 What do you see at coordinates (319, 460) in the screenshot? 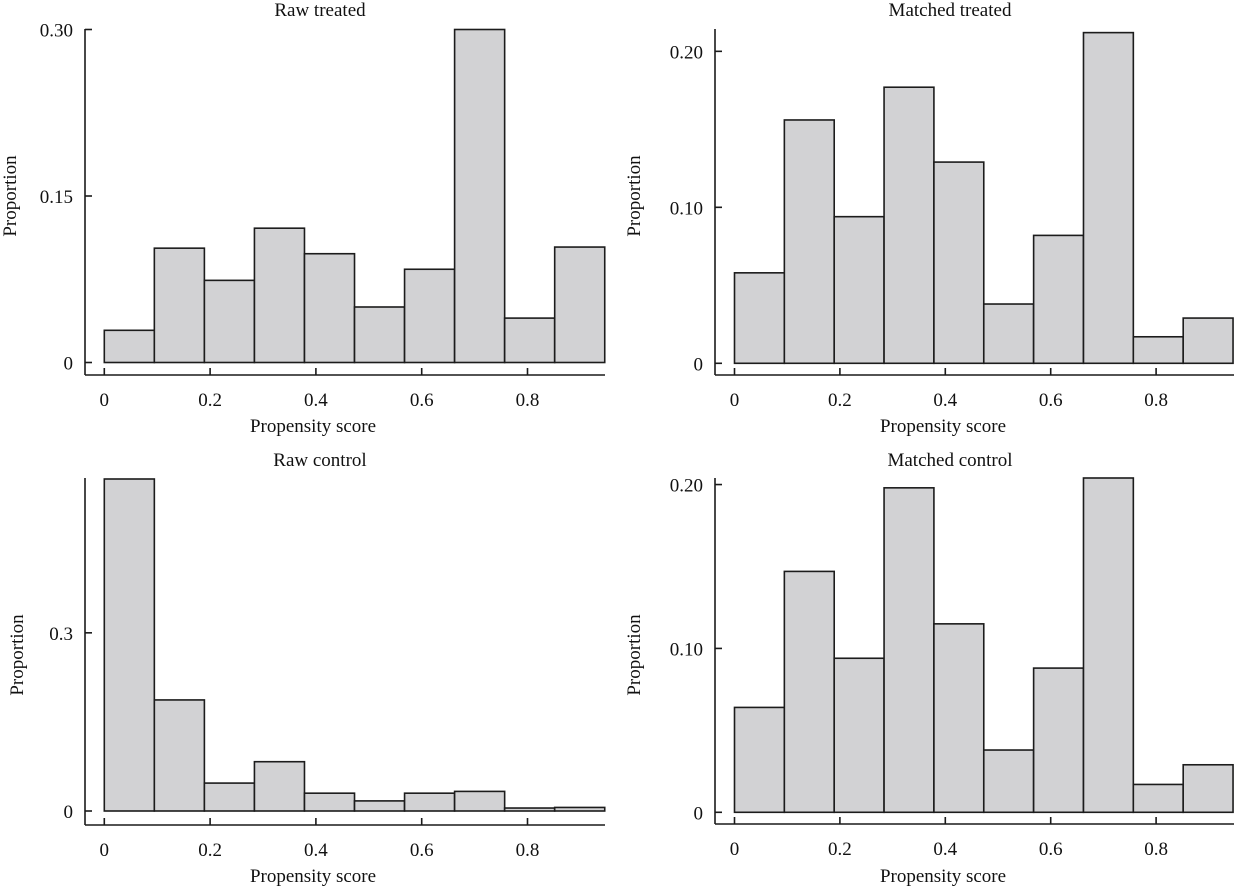
I see `chart-title: Raw control` at bounding box center [319, 460].